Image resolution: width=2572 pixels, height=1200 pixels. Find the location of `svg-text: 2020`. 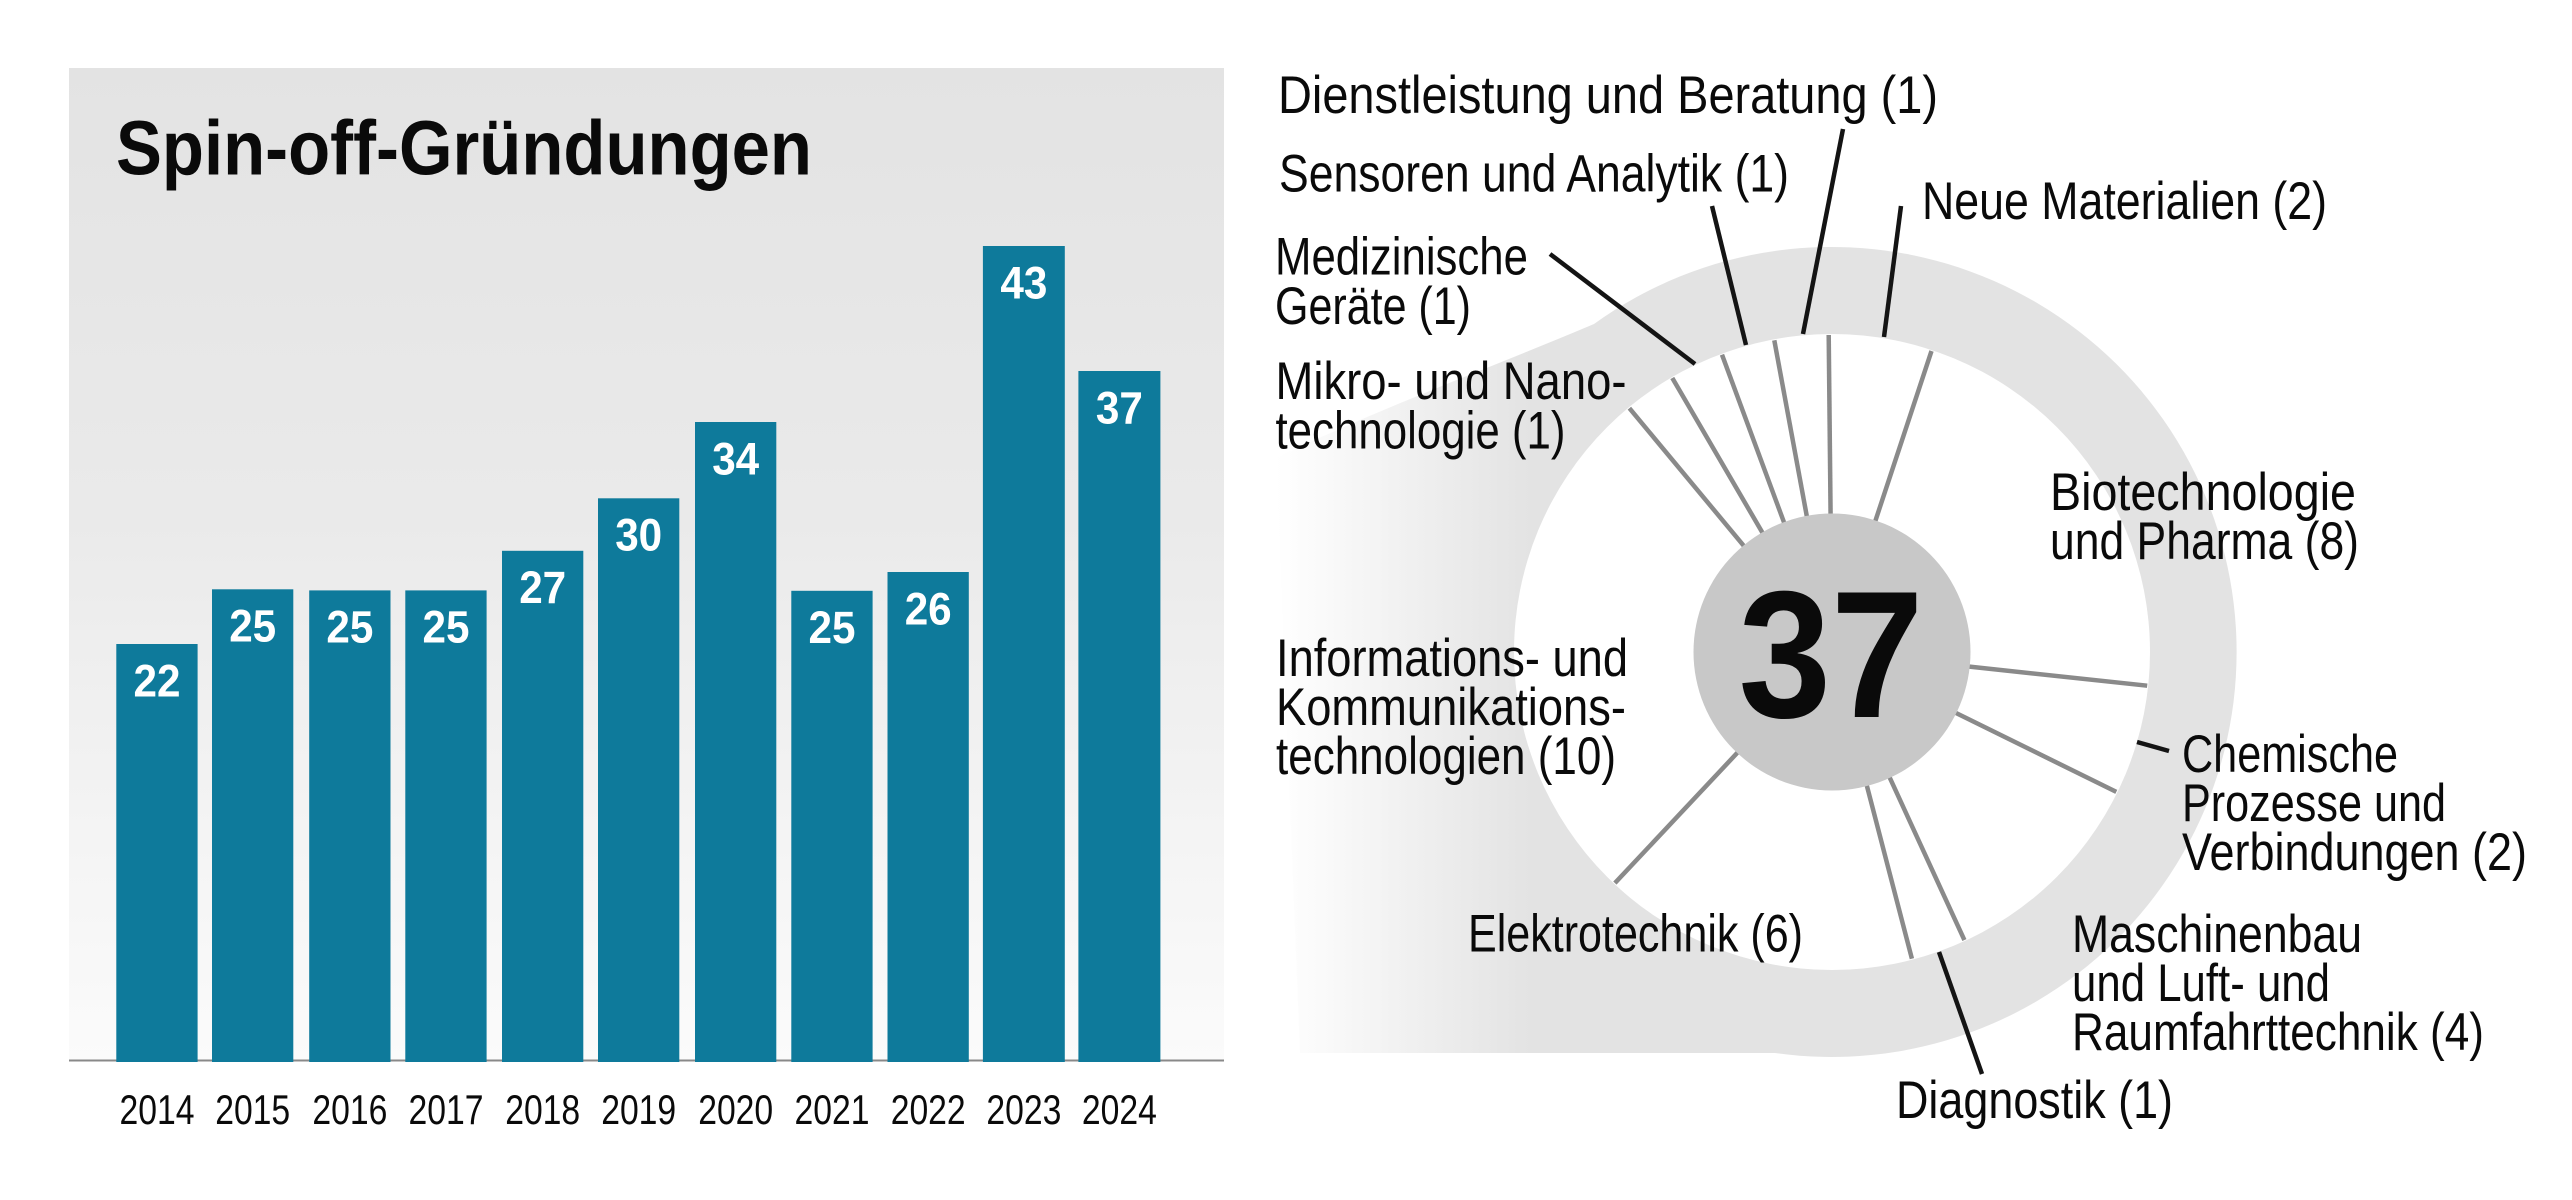

svg-text: 2020 is located at coordinates (735, 1109).